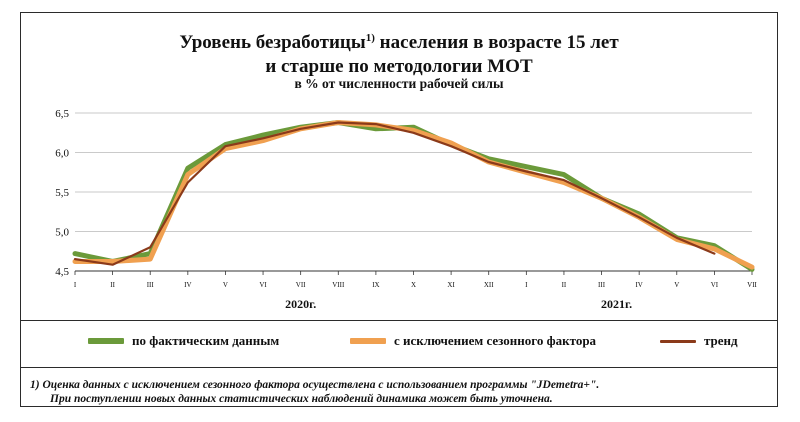 The width and height of the screenshot is (800, 422). What do you see at coordinates (413, 285) in the screenshot?
I see `x-tick-label: X` at bounding box center [413, 285].